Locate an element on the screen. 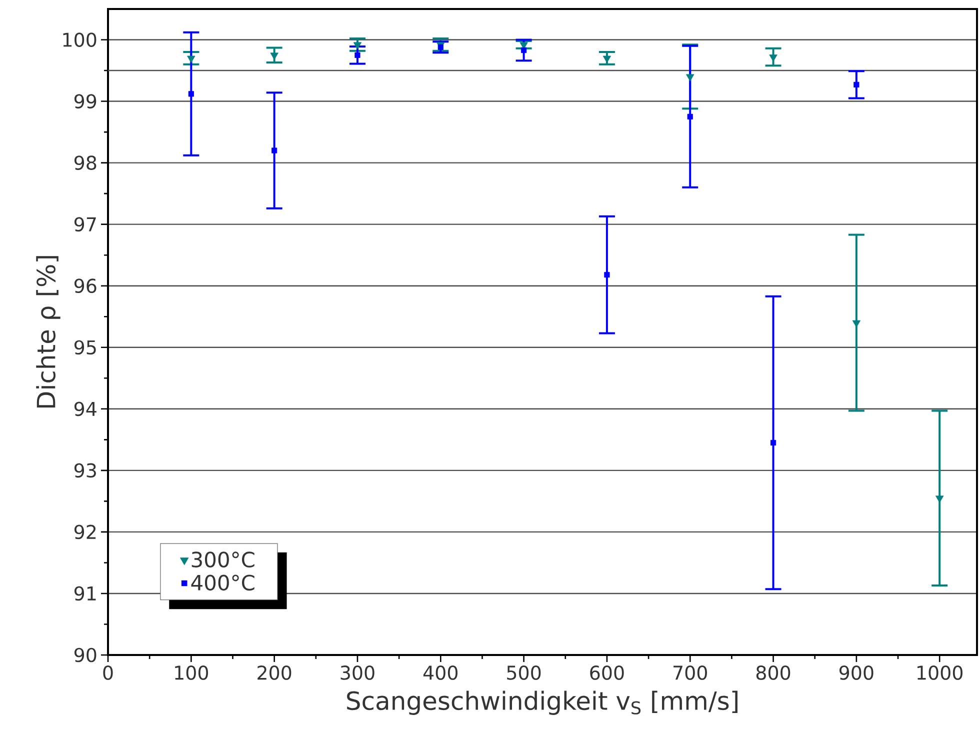 The width and height of the screenshot is (979, 745). x-tick-label: 0 is located at coordinates (108, 673).